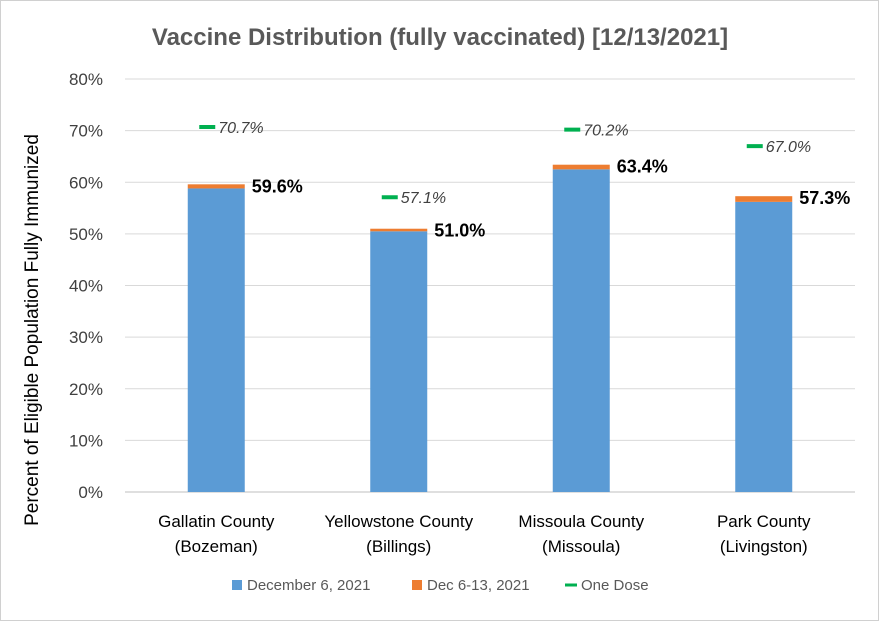 The image size is (879, 621). Describe the element at coordinates (86, 131) in the screenshot. I see `y-tick-label: 70%` at that location.